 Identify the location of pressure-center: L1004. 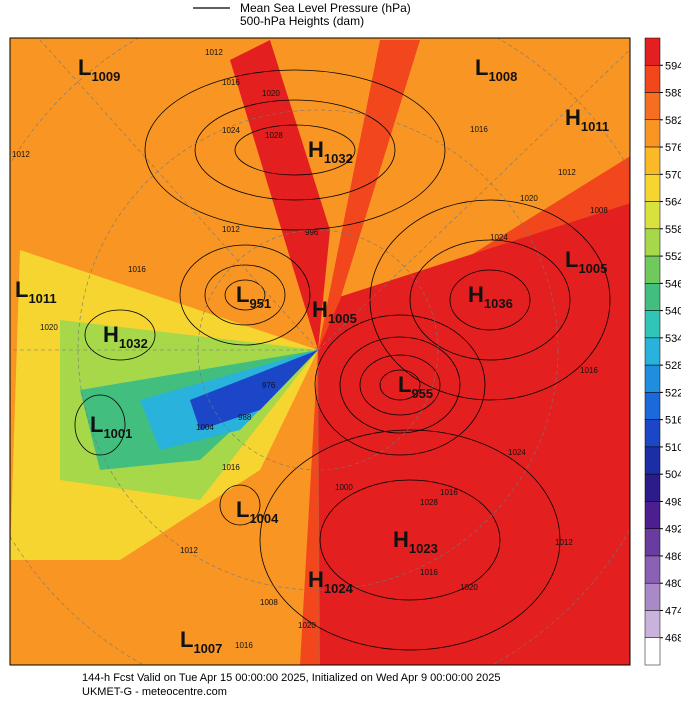
(257, 511).